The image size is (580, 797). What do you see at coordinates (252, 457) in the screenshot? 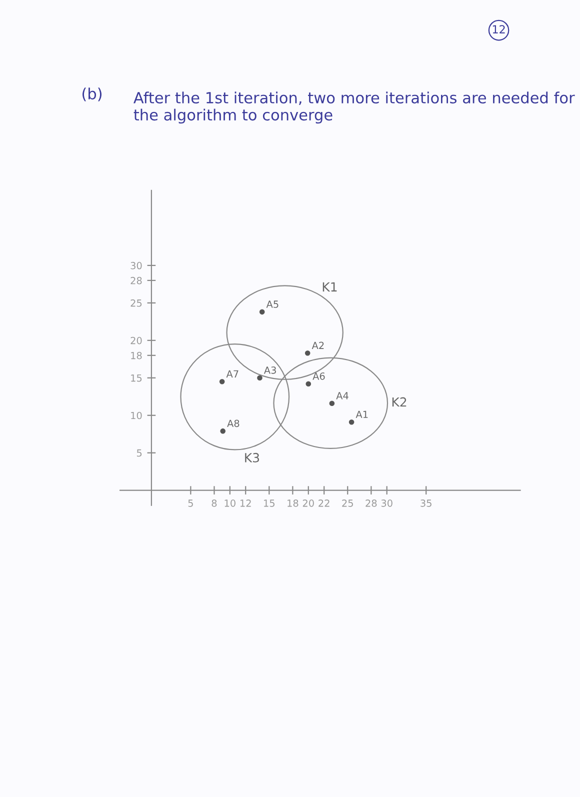
I see `text: K3` at bounding box center [252, 457].